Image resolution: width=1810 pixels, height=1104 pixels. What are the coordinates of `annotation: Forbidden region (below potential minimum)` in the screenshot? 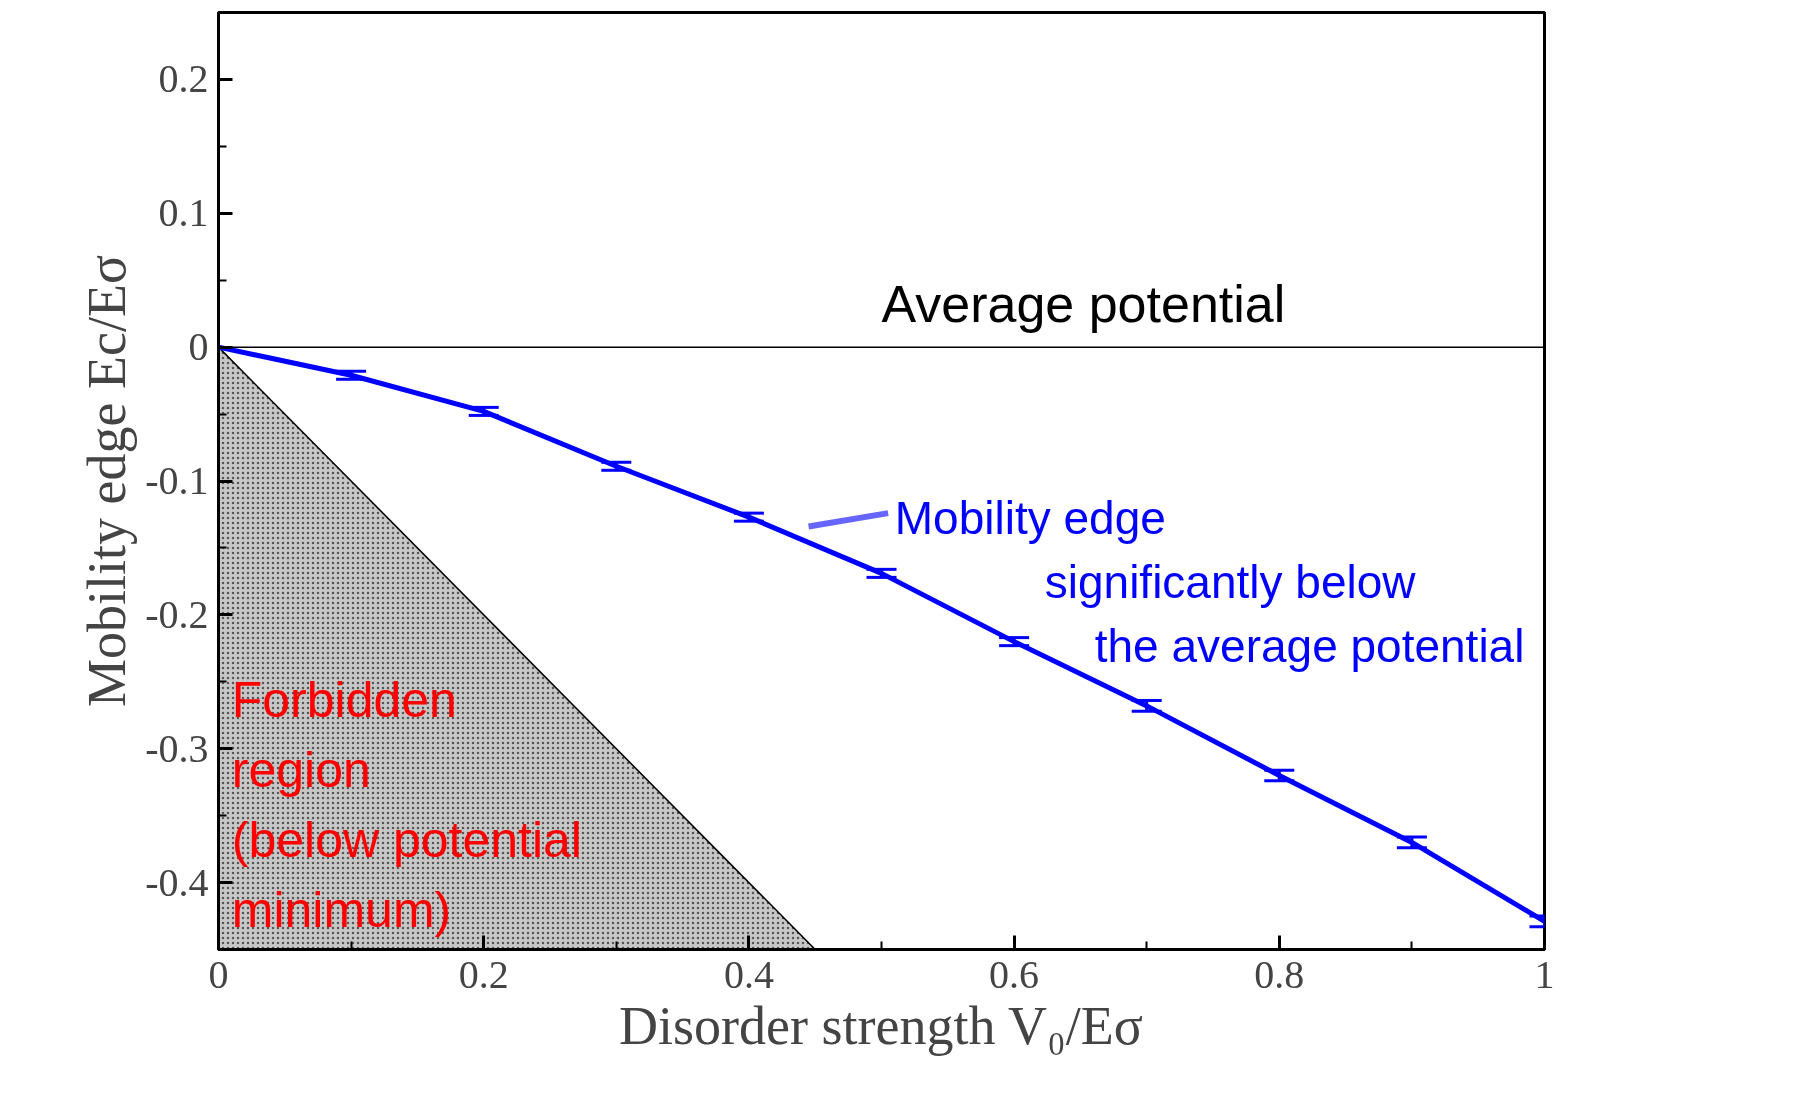 It's located at (406, 804).